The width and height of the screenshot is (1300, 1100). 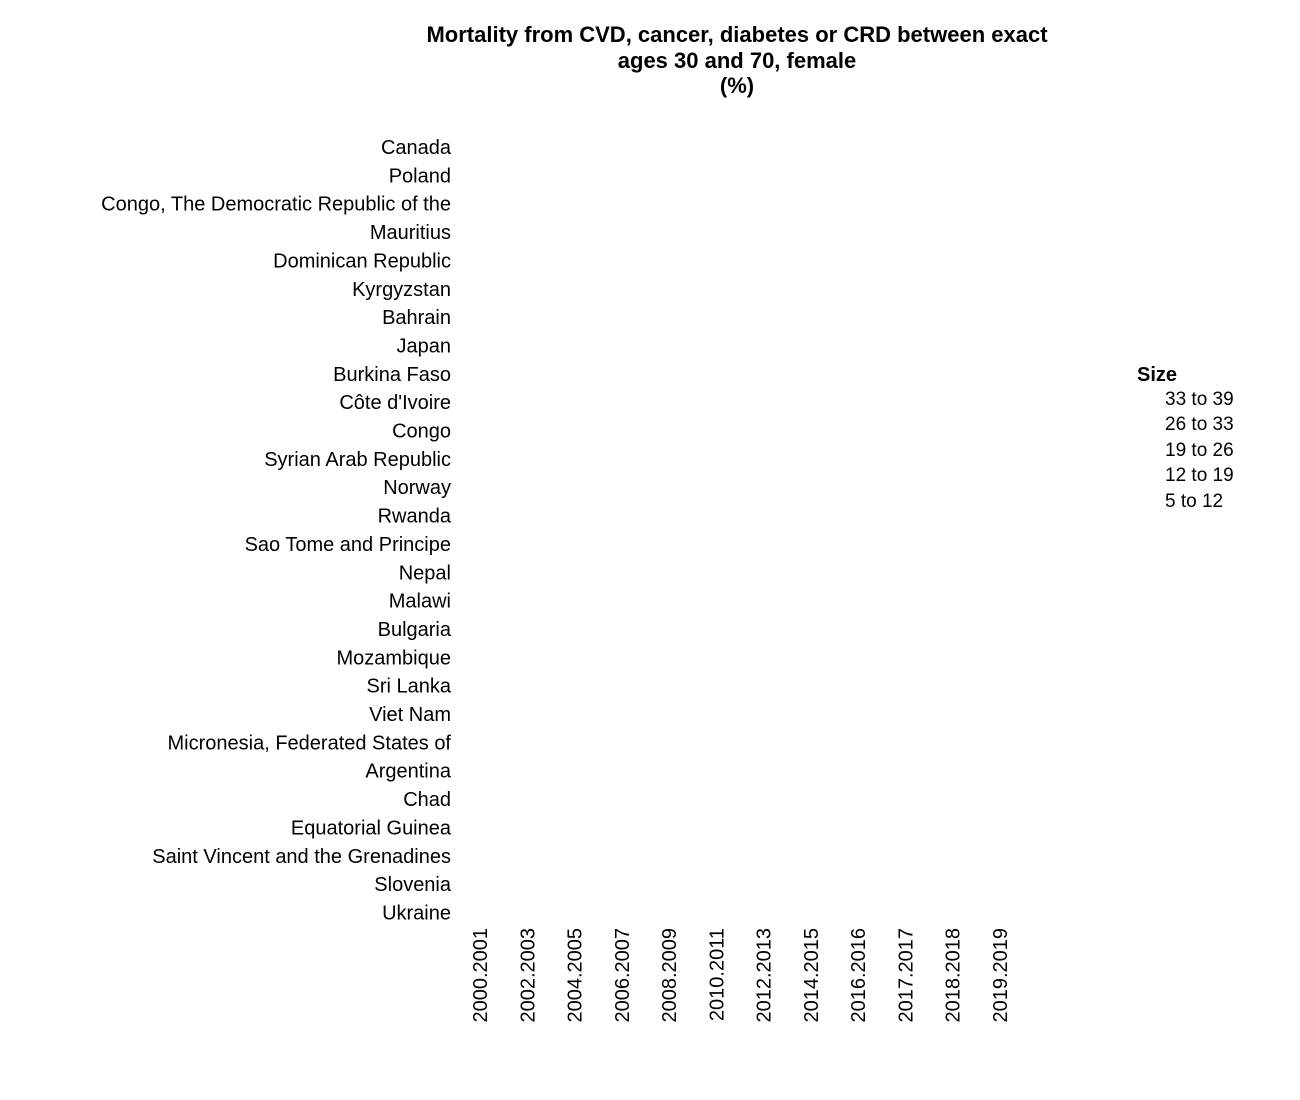 What do you see at coordinates (310, 743) in the screenshot?
I see `y-tick-label: Micronesia, Federated States of` at bounding box center [310, 743].